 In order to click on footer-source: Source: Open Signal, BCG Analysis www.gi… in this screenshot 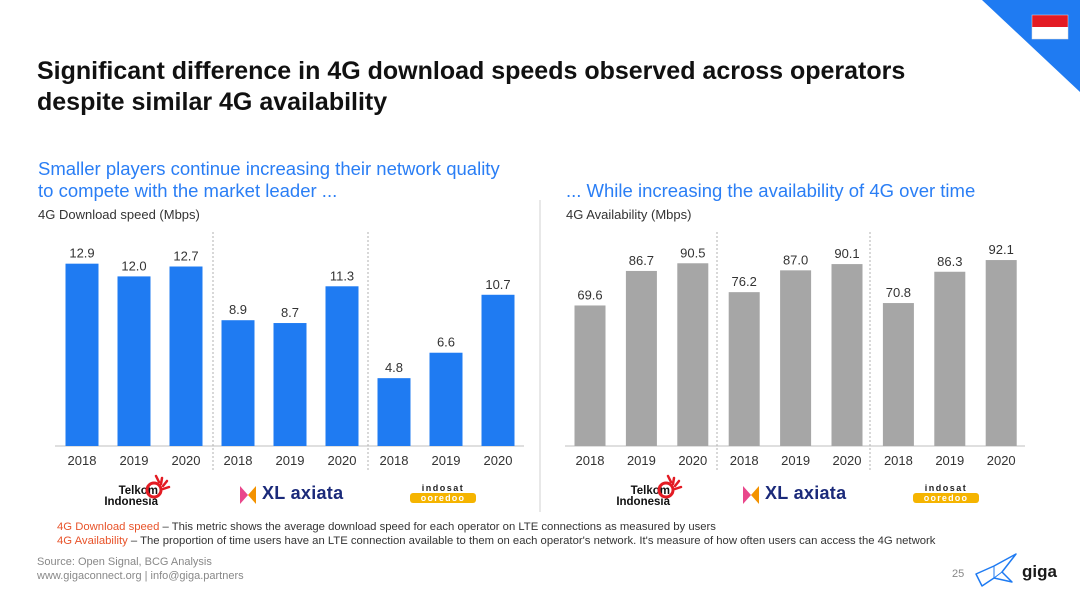, I will do `click(140, 569)`.